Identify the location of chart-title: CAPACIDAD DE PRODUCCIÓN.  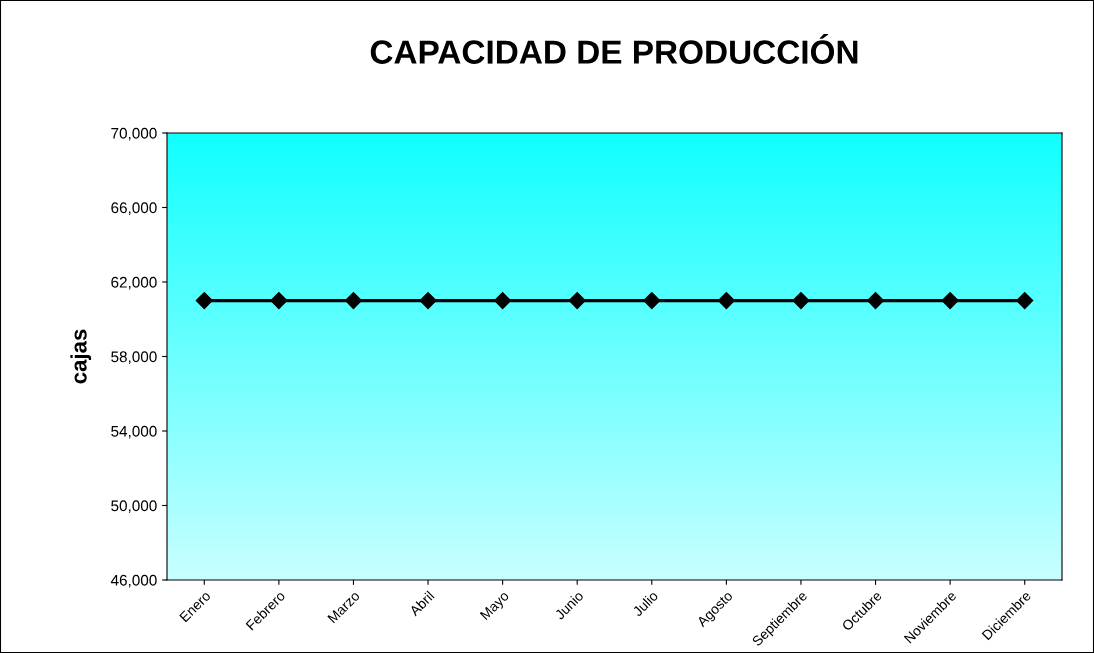
(614, 49).